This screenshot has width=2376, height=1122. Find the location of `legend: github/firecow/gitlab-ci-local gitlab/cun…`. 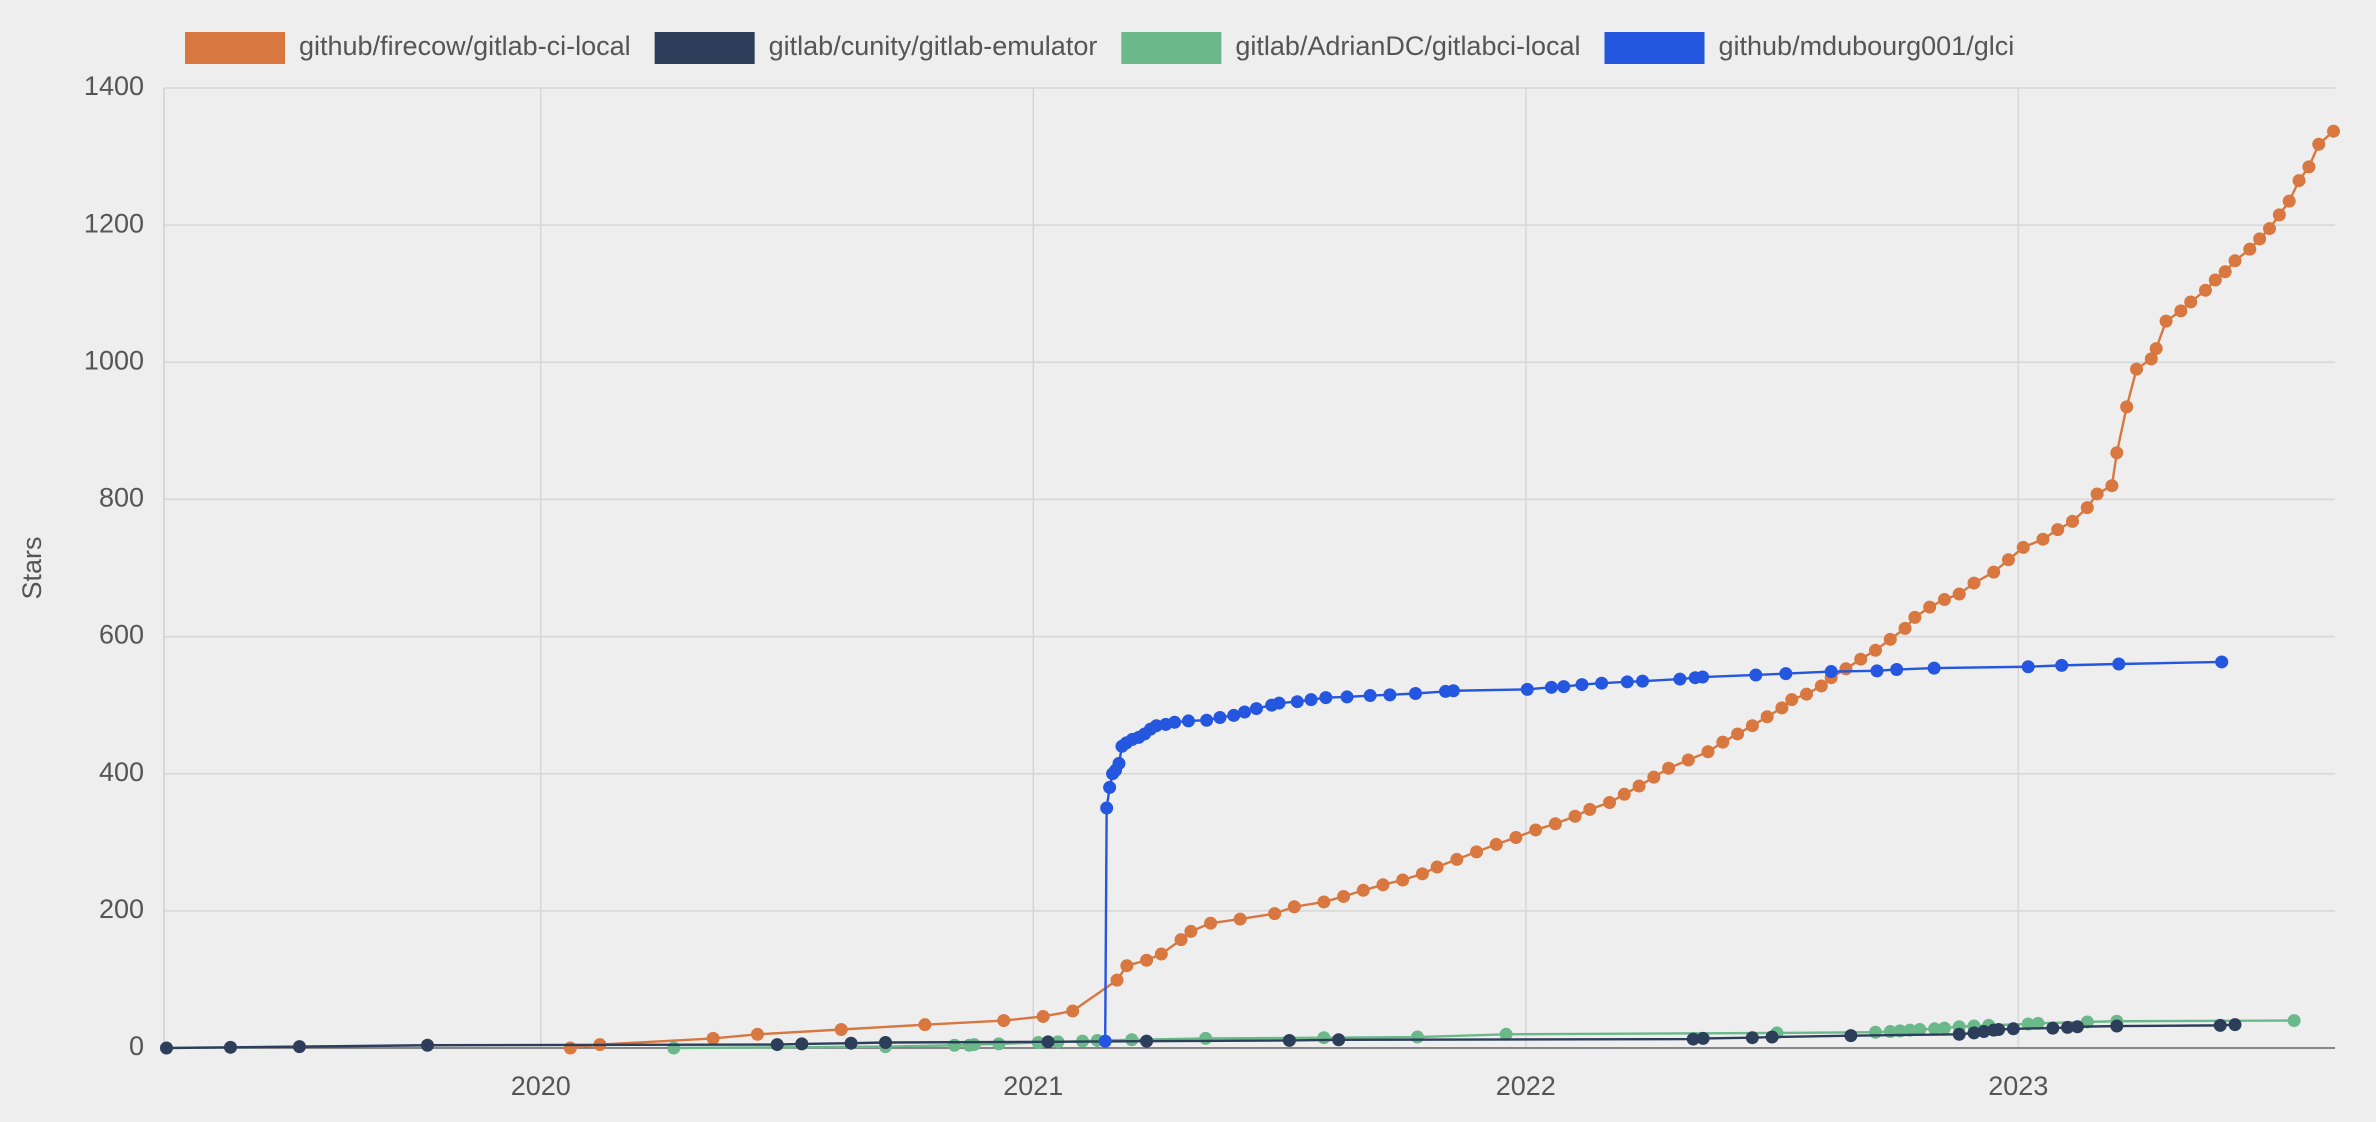

legend: github/firecow/gitlab-ci-local gitlab/cun… is located at coordinates (1099, 47).